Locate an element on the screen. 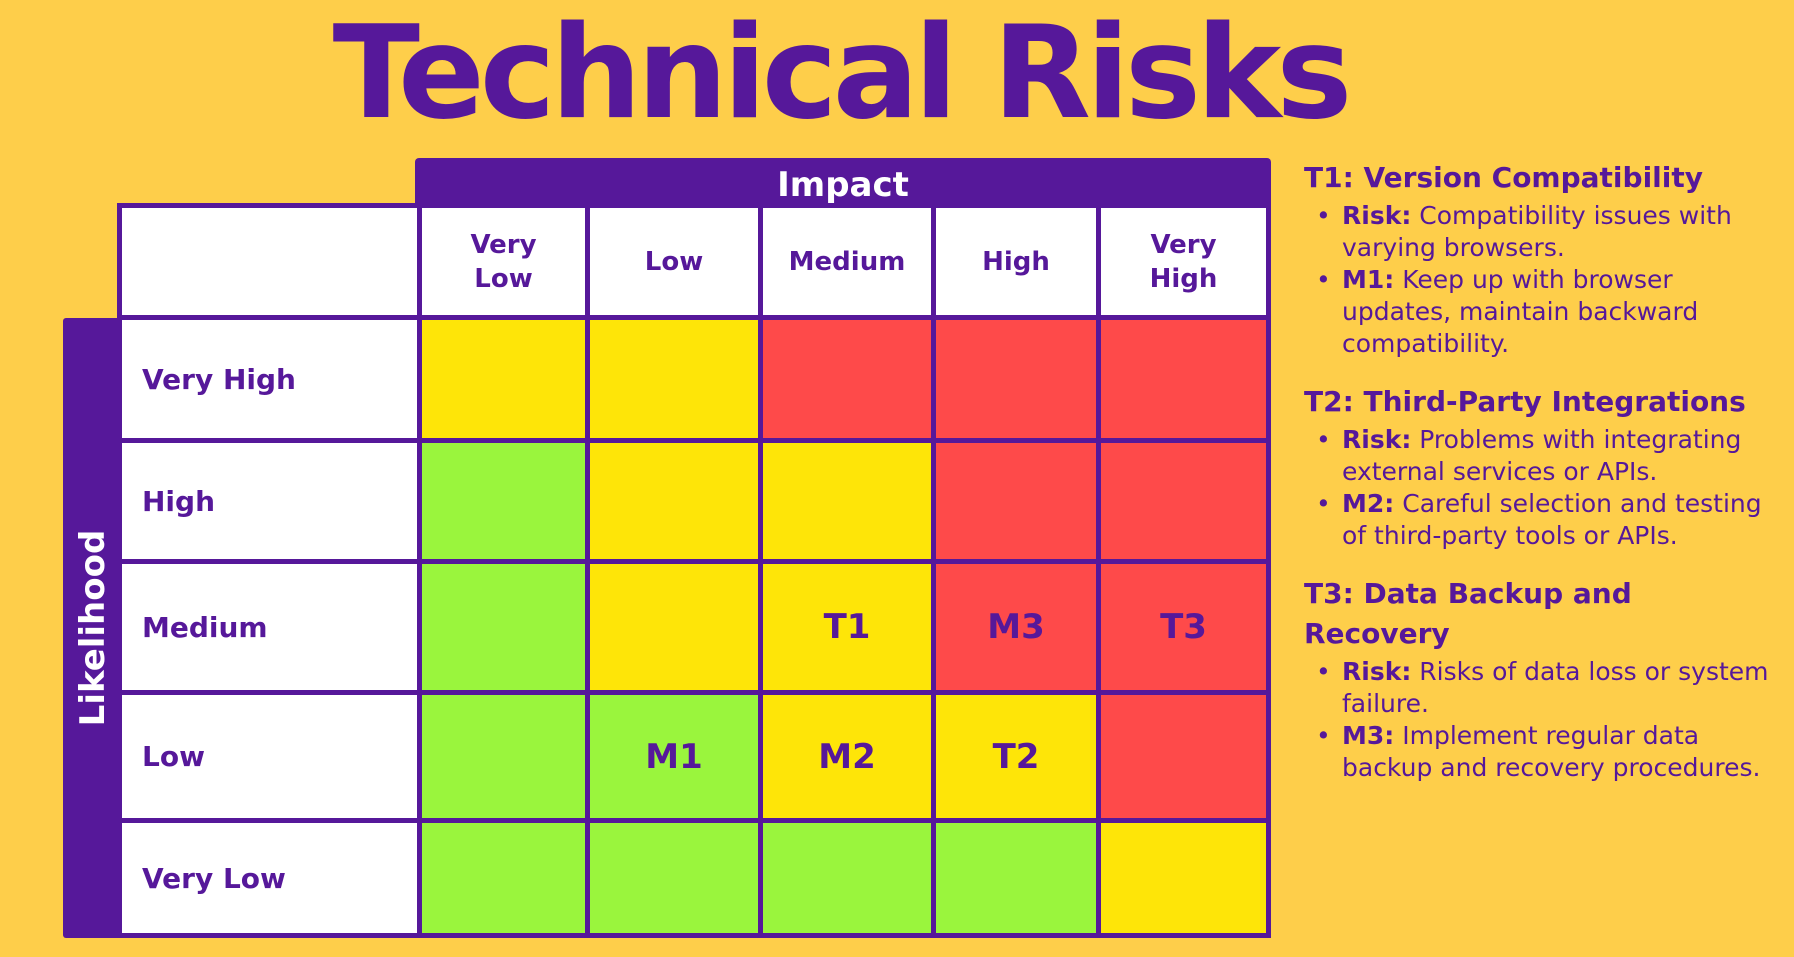  legend-item-label: M2: is located at coordinates (1368, 503).